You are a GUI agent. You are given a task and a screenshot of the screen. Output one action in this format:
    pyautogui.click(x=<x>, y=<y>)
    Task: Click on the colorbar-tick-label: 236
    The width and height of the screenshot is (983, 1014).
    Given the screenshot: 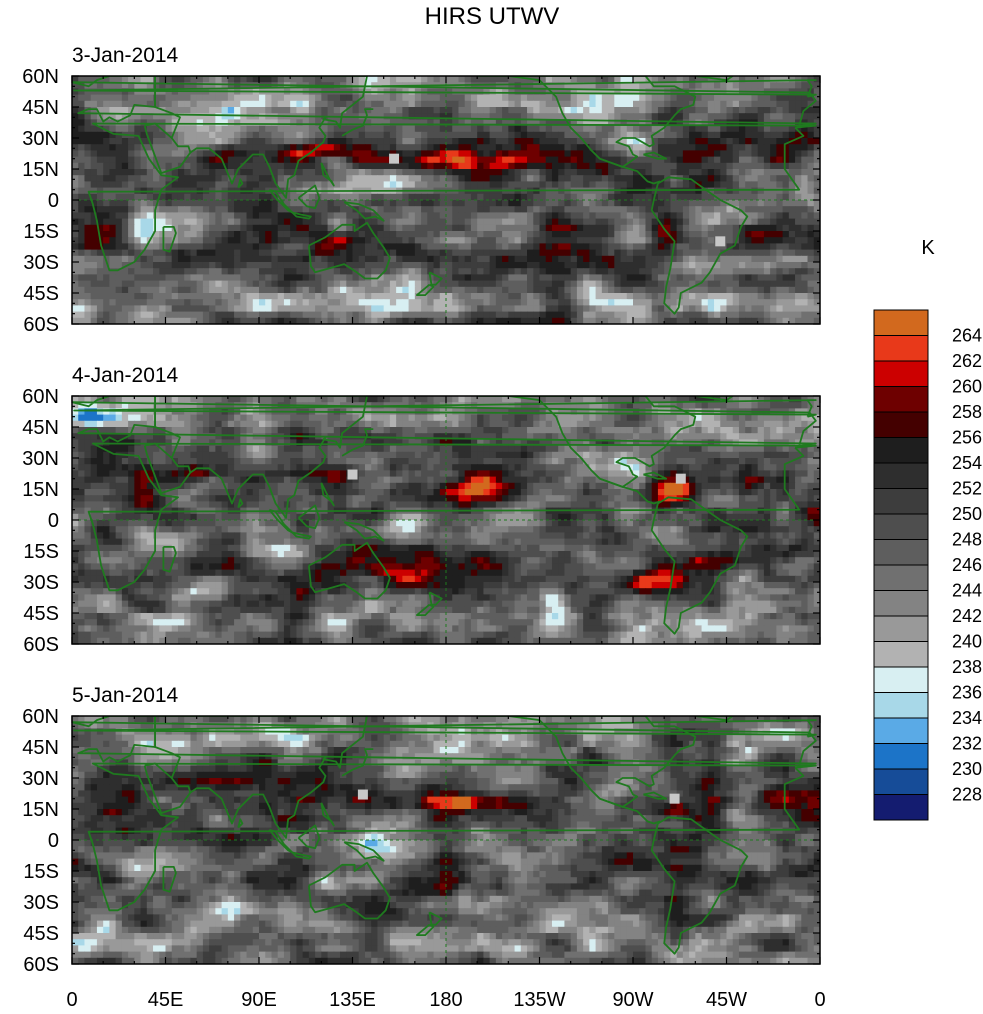 What is the action you would take?
    pyautogui.click(x=967, y=693)
    